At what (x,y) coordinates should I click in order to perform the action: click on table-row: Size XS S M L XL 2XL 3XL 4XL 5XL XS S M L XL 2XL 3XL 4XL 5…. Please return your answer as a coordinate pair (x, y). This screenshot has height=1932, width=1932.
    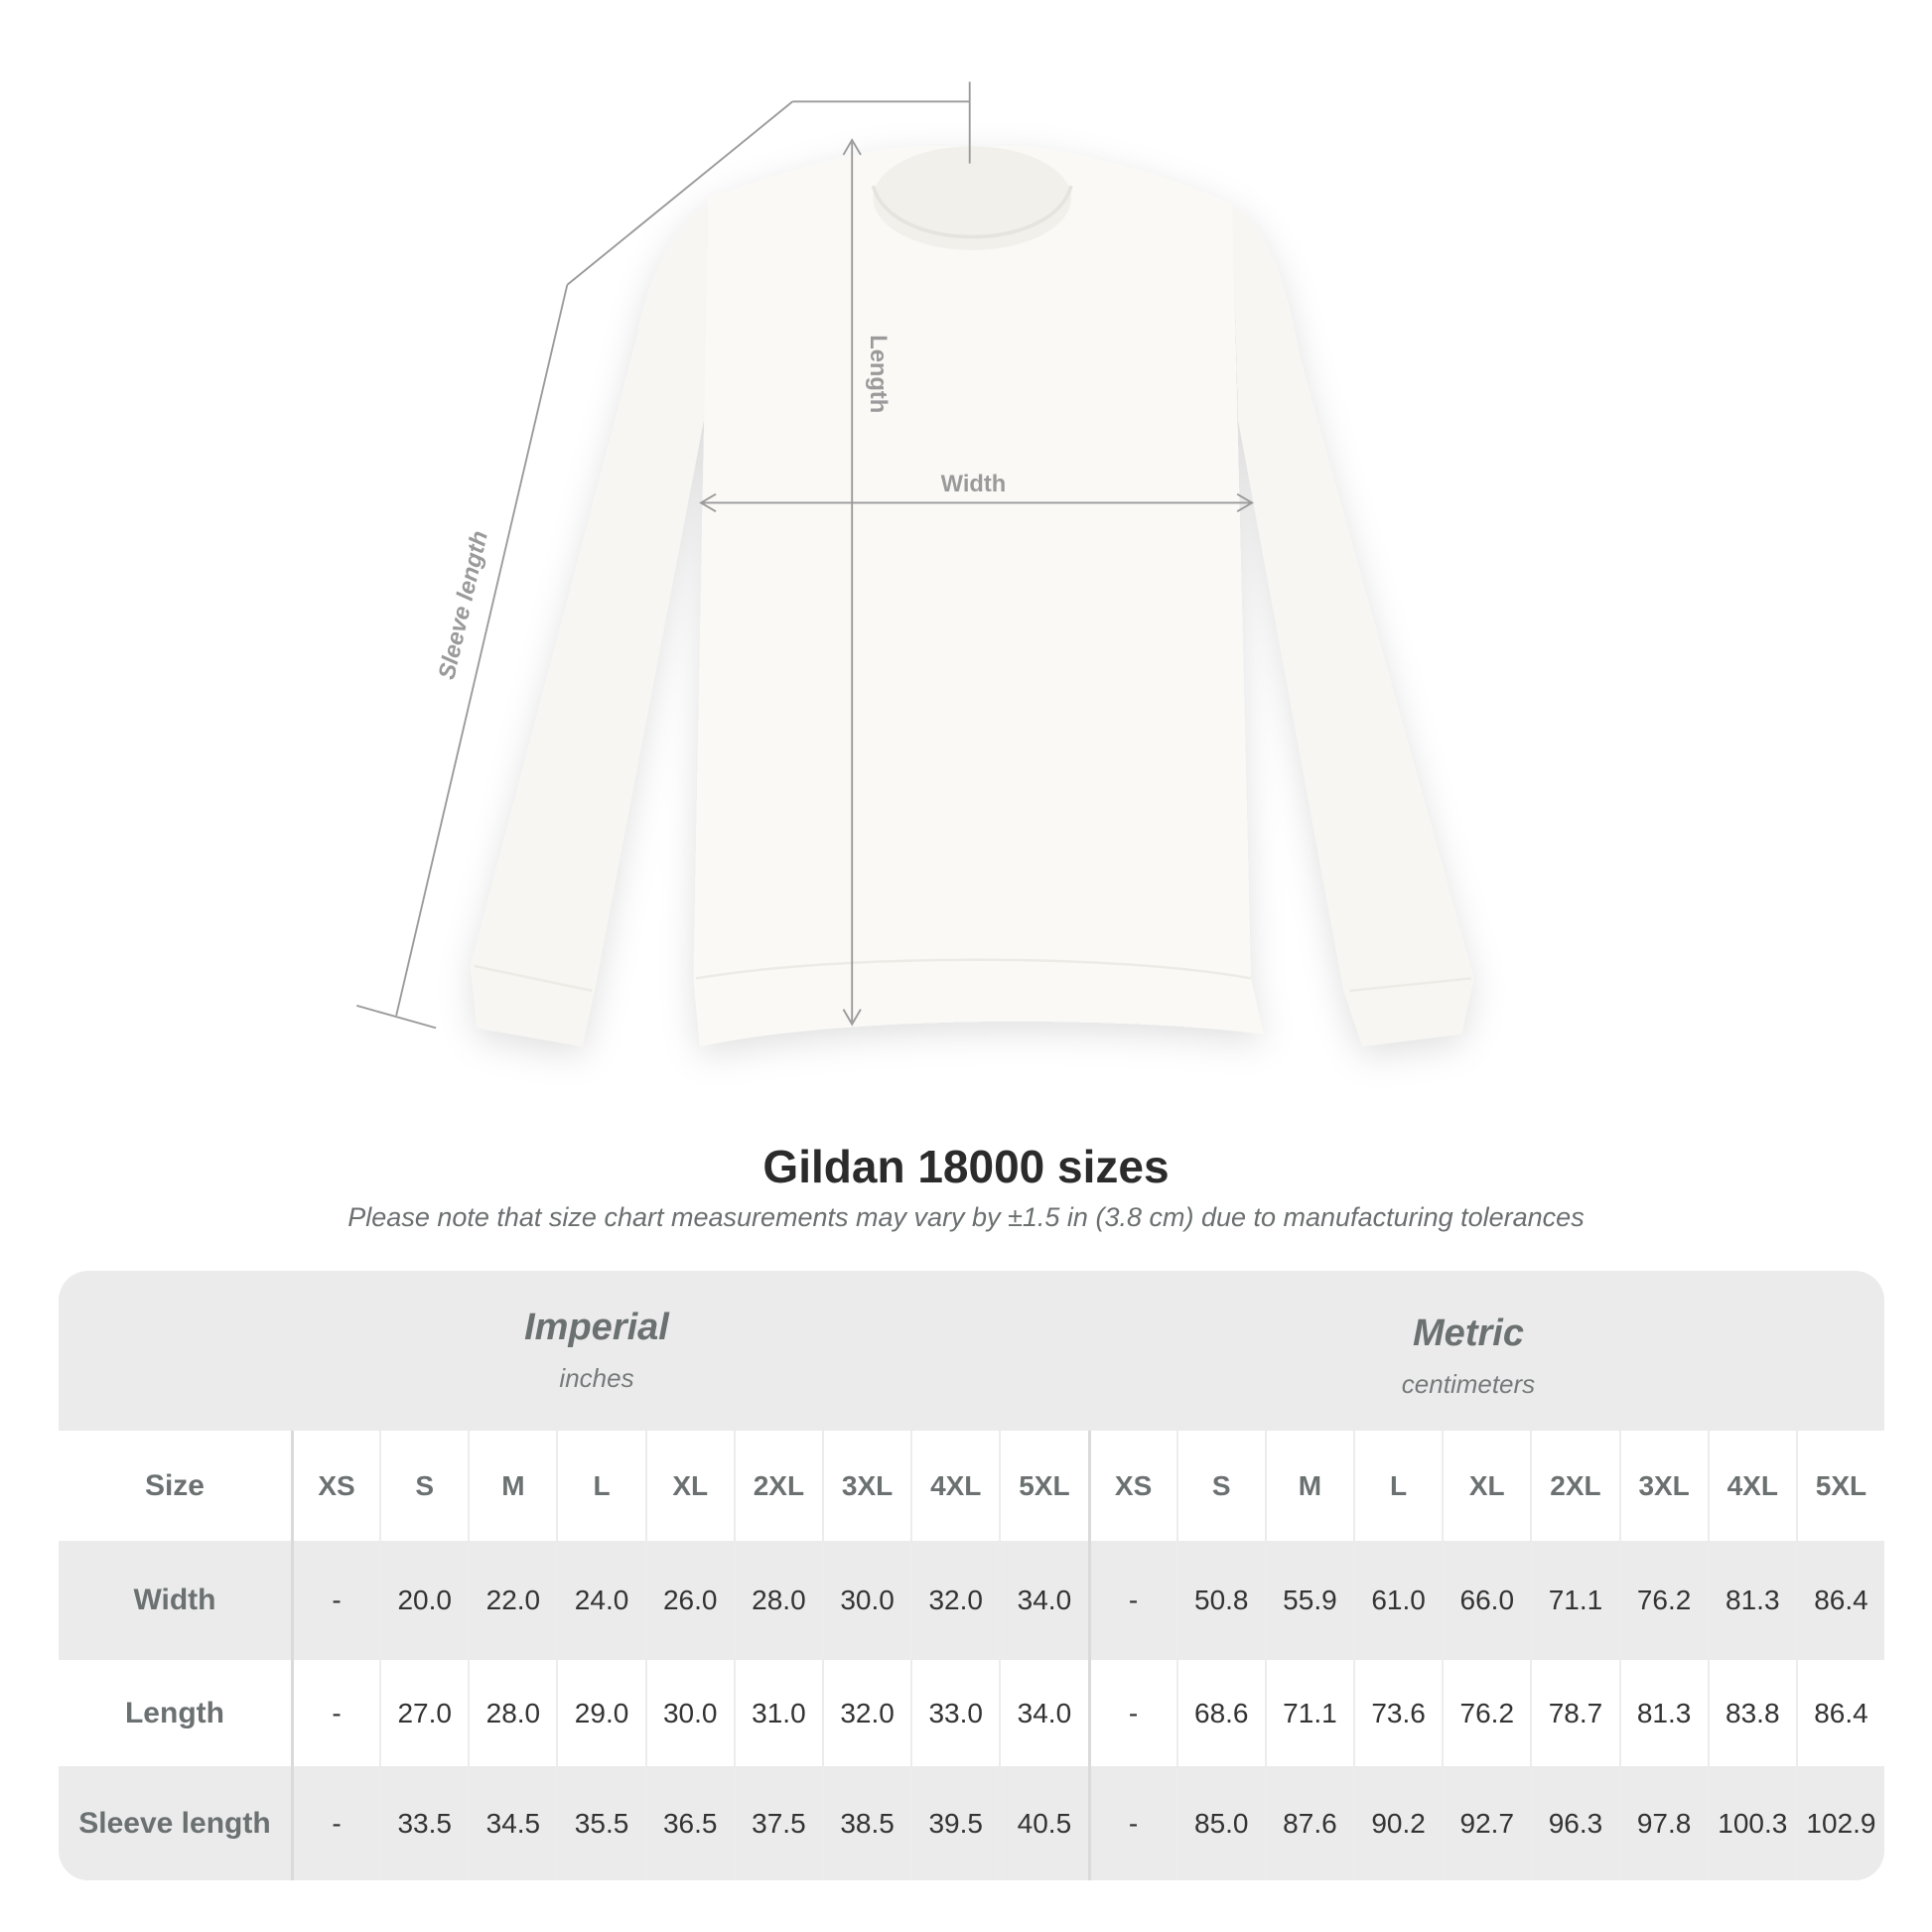
    Looking at the image, I should click on (971, 1486).